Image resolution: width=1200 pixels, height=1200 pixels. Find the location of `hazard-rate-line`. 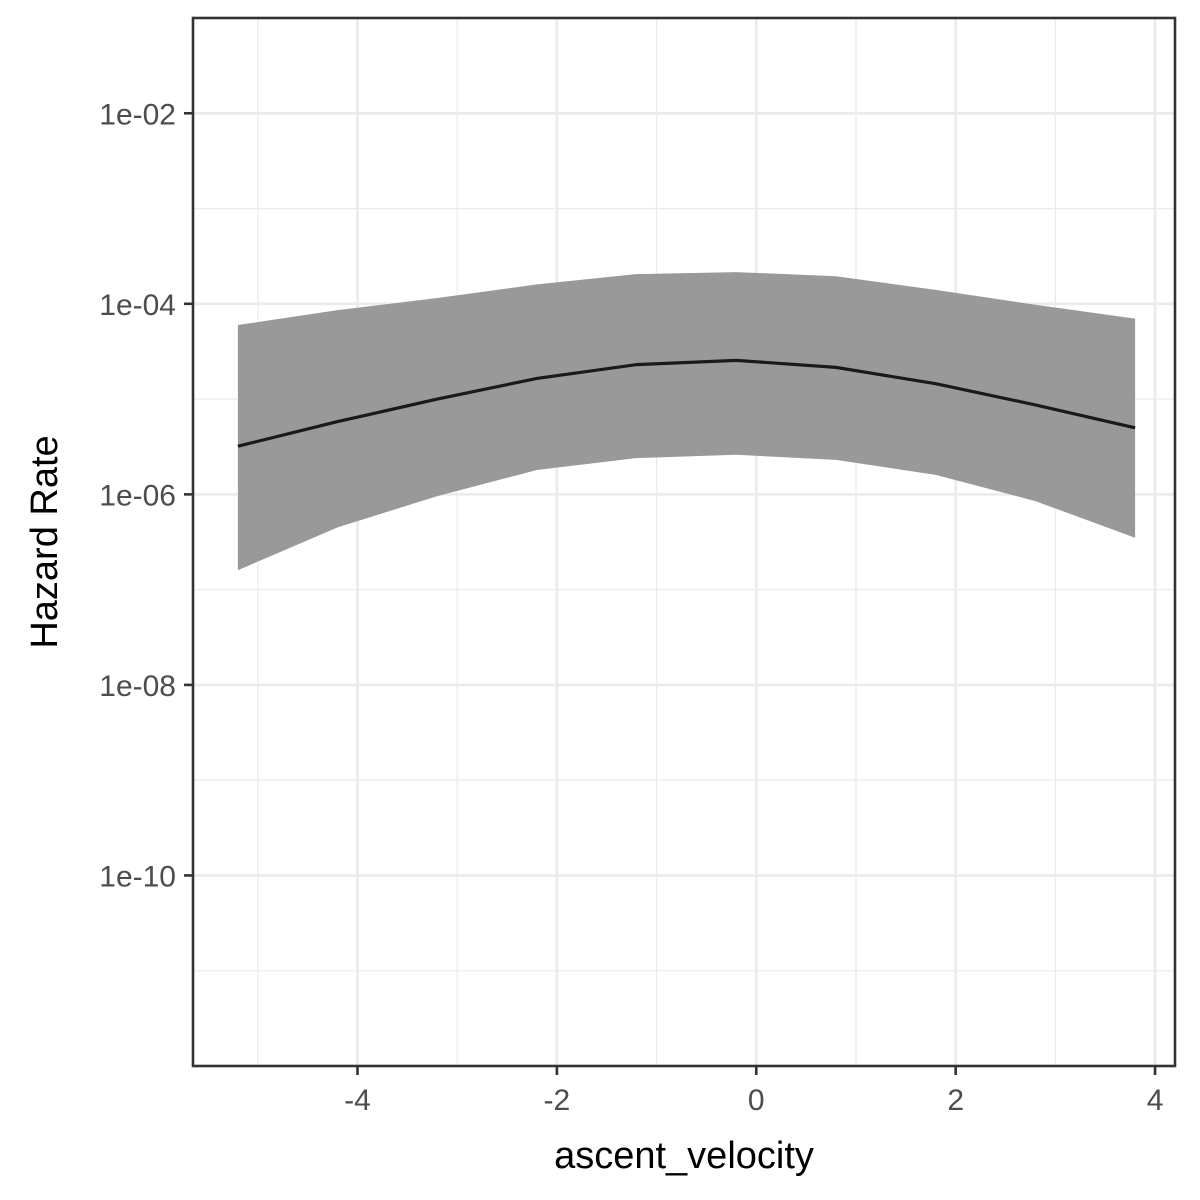

hazard-rate-line is located at coordinates (686, 403).